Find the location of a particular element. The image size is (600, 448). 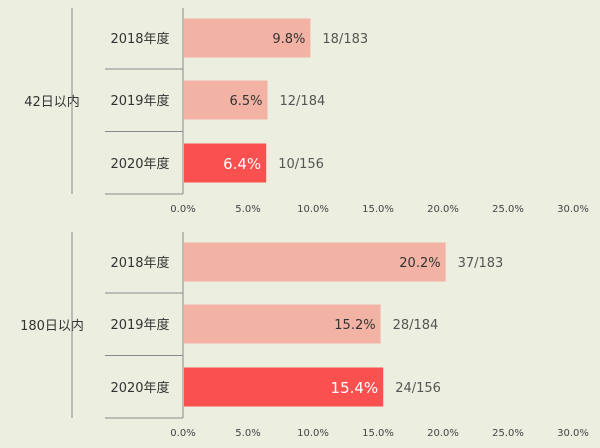

ratio-label: 12/184 is located at coordinates (303, 101).